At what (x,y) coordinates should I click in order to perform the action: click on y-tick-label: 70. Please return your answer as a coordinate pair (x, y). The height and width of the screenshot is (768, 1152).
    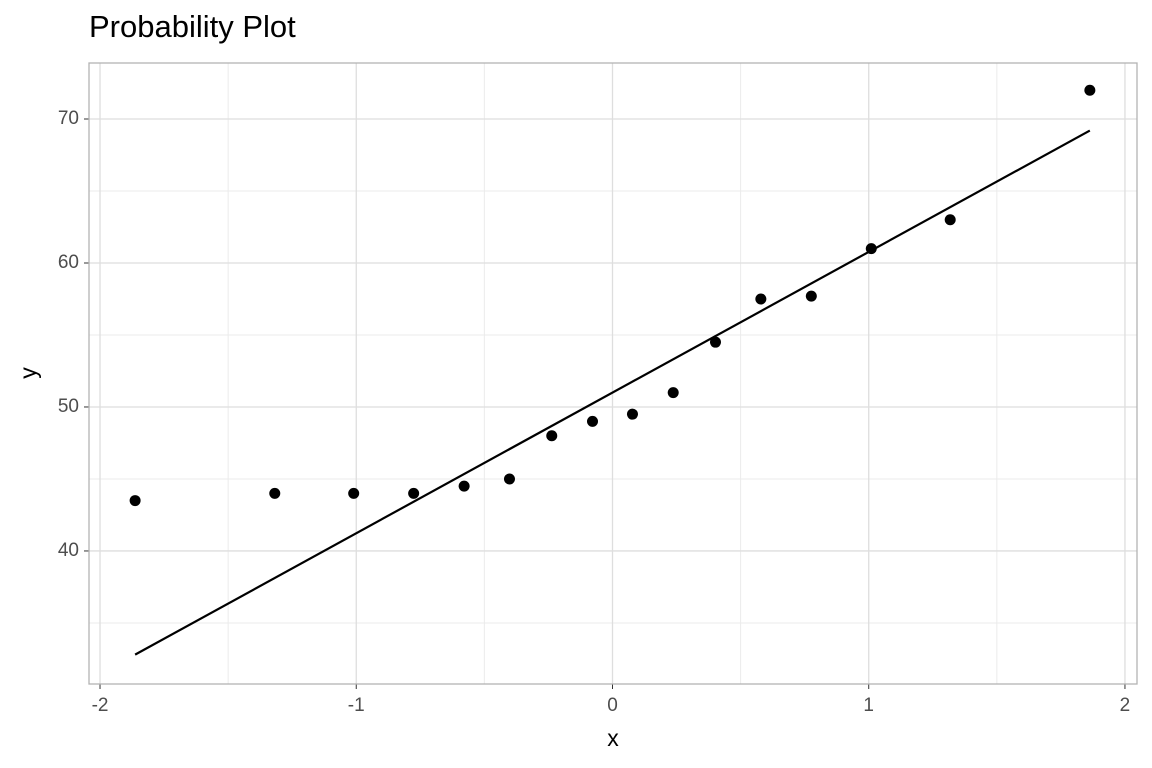
    Looking at the image, I should click on (68, 118).